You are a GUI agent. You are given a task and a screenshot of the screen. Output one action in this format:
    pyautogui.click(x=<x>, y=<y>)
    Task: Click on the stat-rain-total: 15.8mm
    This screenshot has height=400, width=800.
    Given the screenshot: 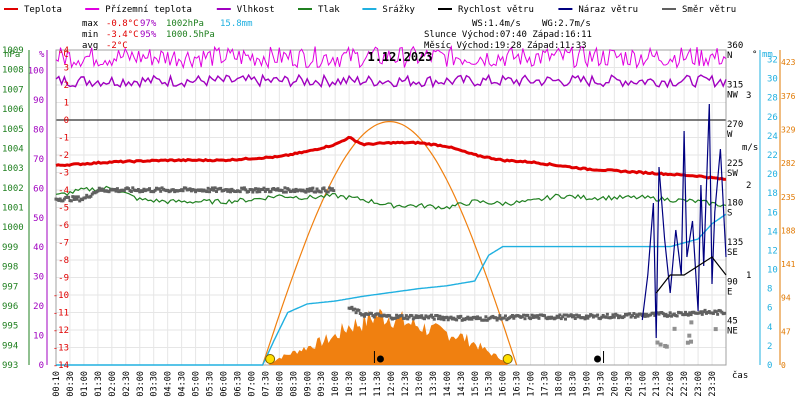 What is the action you would take?
    pyautogui.click(x=236, y=24)
    